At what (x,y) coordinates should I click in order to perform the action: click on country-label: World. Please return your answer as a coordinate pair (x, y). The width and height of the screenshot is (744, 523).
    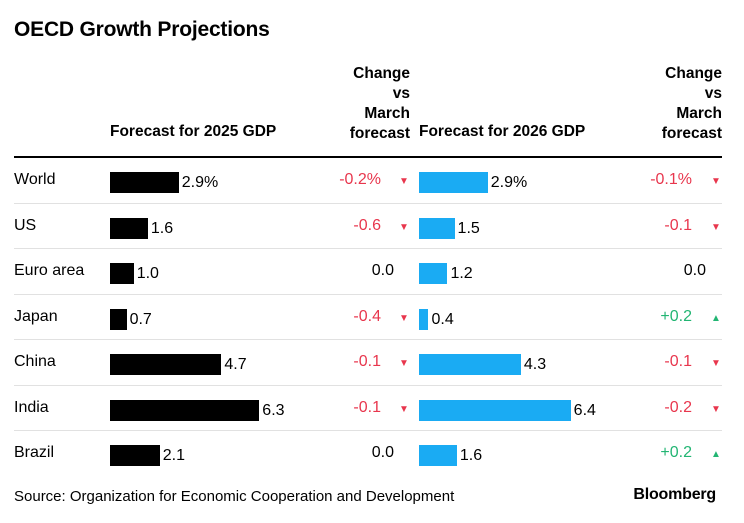
    Looking at the image, I should click on (35, 179).